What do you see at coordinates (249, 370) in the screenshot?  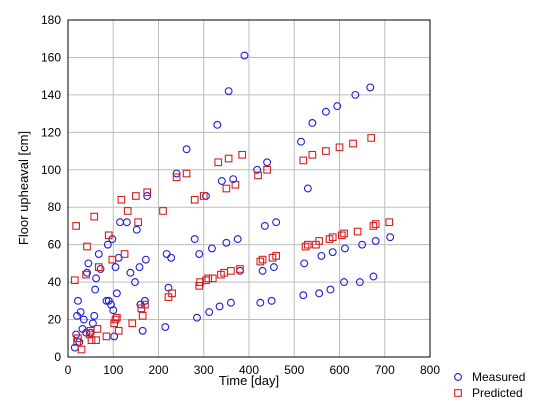 I see `x-tick-label: 400` at bounding box center [249, 370].